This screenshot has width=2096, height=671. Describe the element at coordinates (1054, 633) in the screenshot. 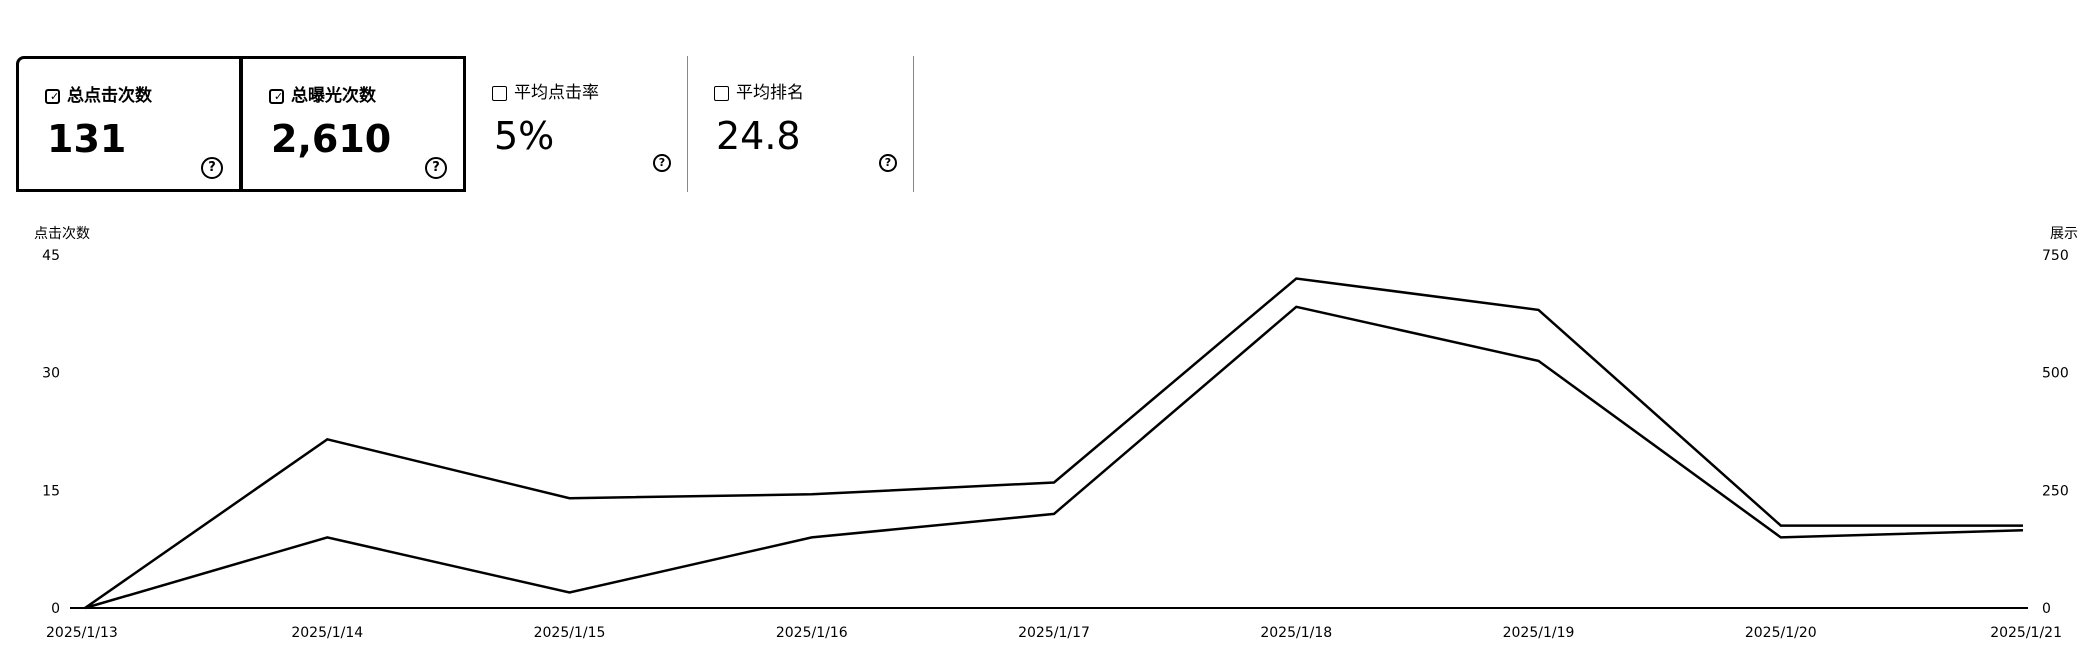

I see `x-axis-tick-label: 2025/1/17` at that location.